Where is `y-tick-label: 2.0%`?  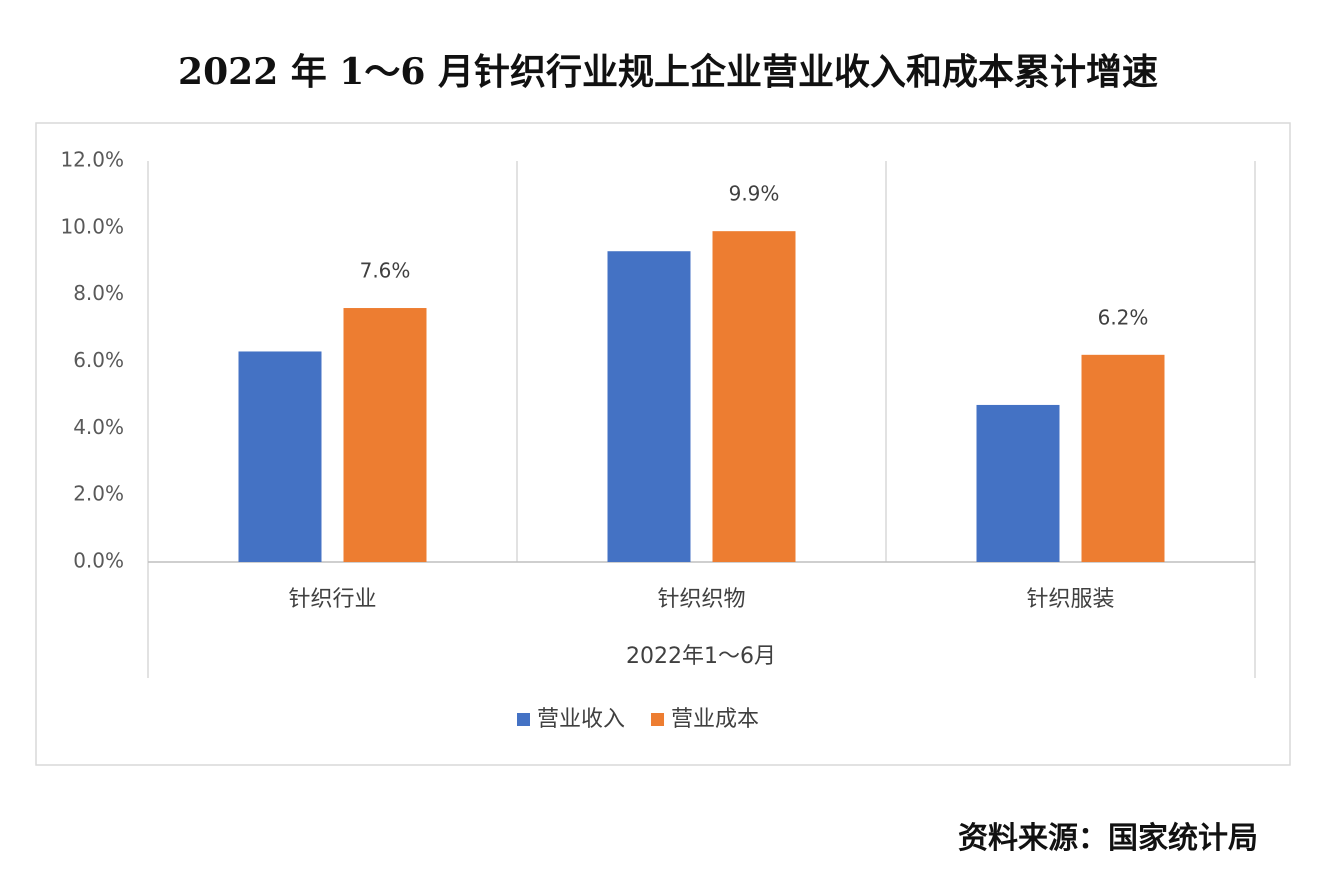
y-tick-label: 2.0% is located at coordinates (98, 494).